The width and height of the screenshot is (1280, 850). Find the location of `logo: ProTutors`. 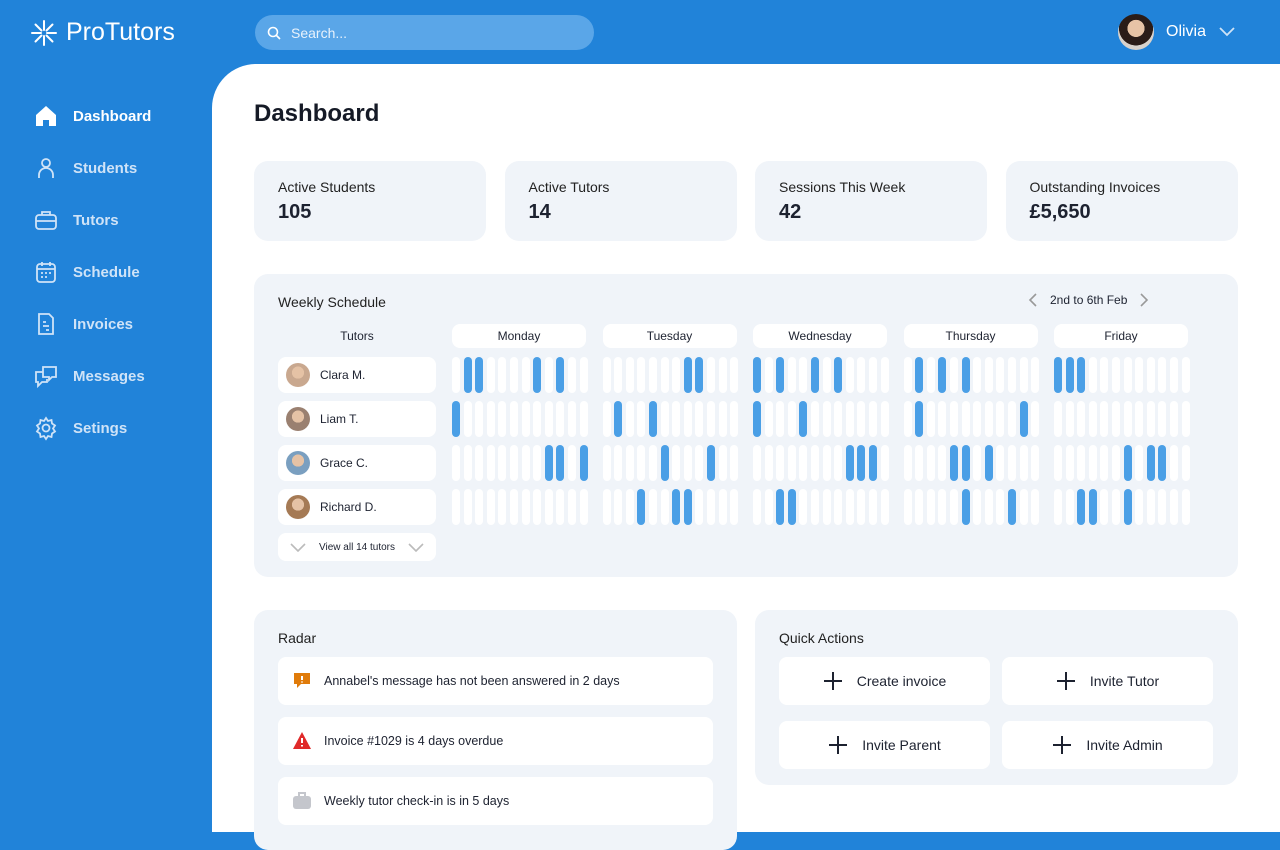

logo: ProTutors is located at coordinates (102, 32).